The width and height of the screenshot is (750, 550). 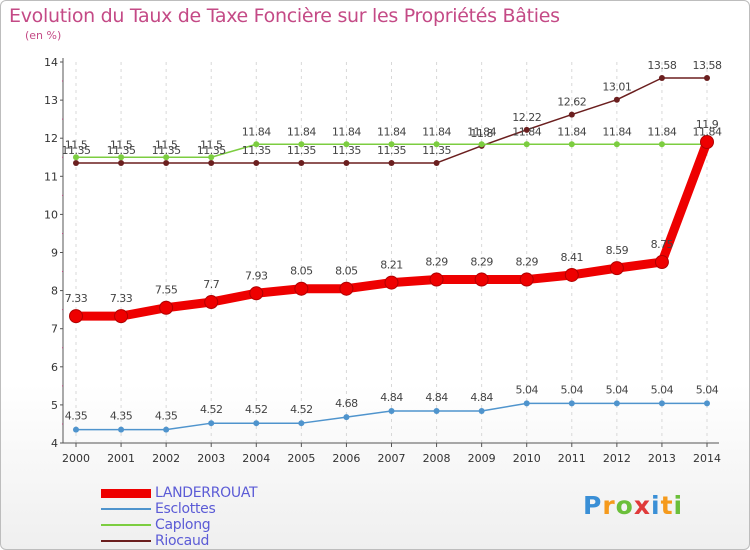 I want to click on x-tick-label: 2007, so click(x=392, y=458).